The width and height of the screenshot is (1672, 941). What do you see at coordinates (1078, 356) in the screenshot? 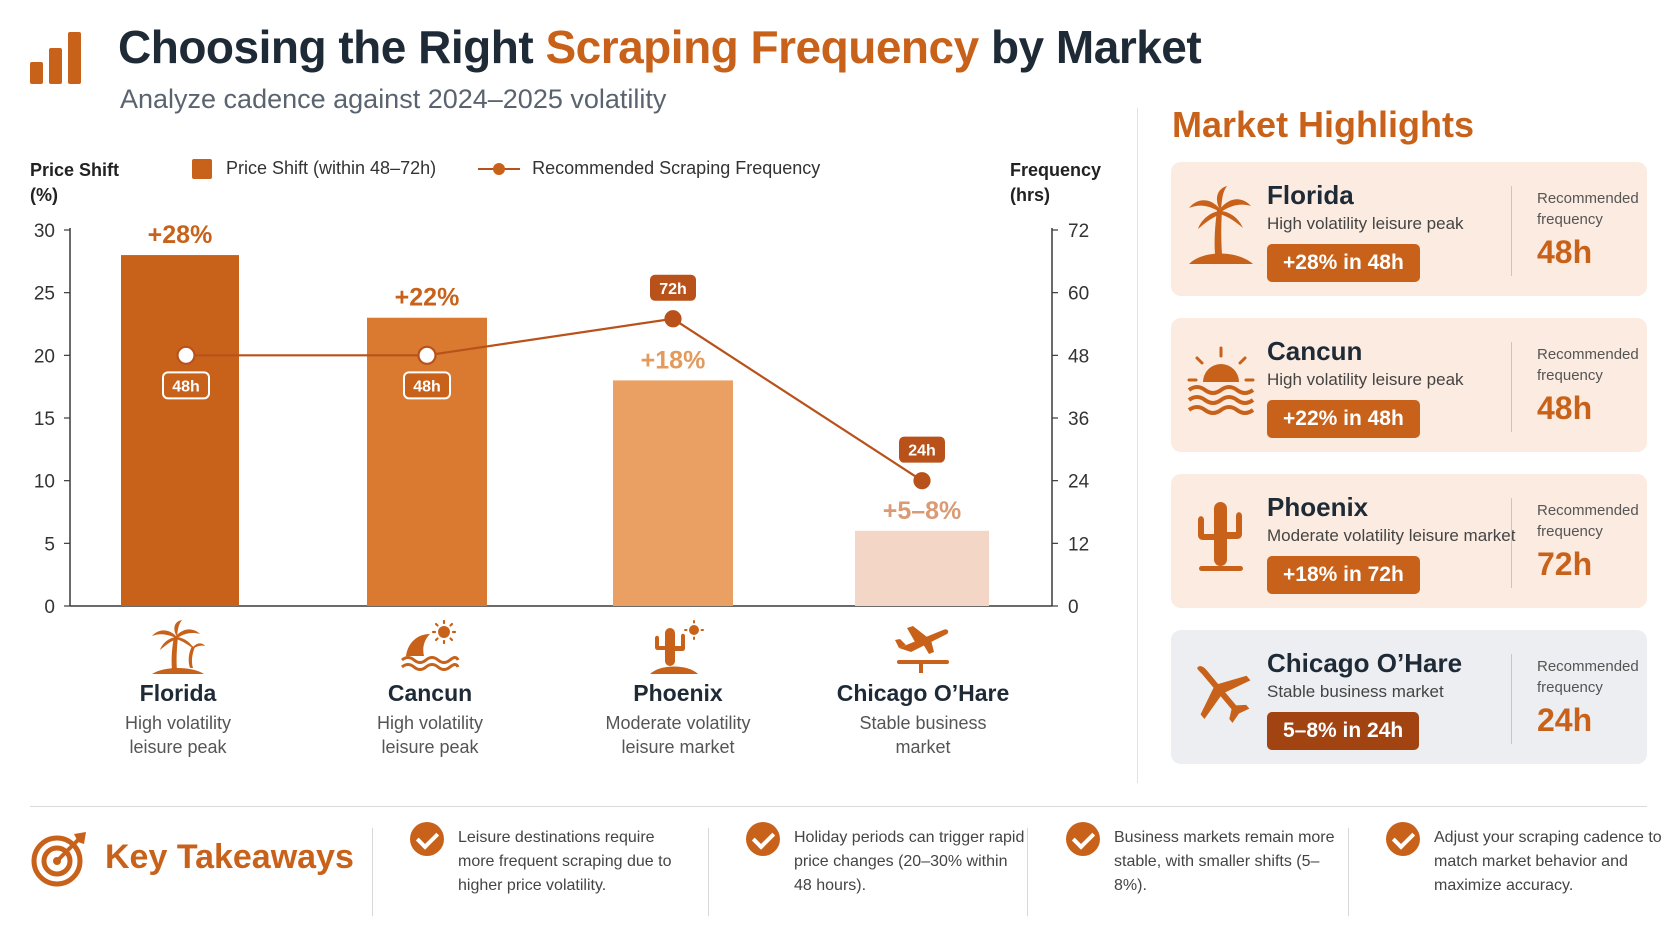
I see `right-tick-label: 48` at bounding box center [1078, 356].